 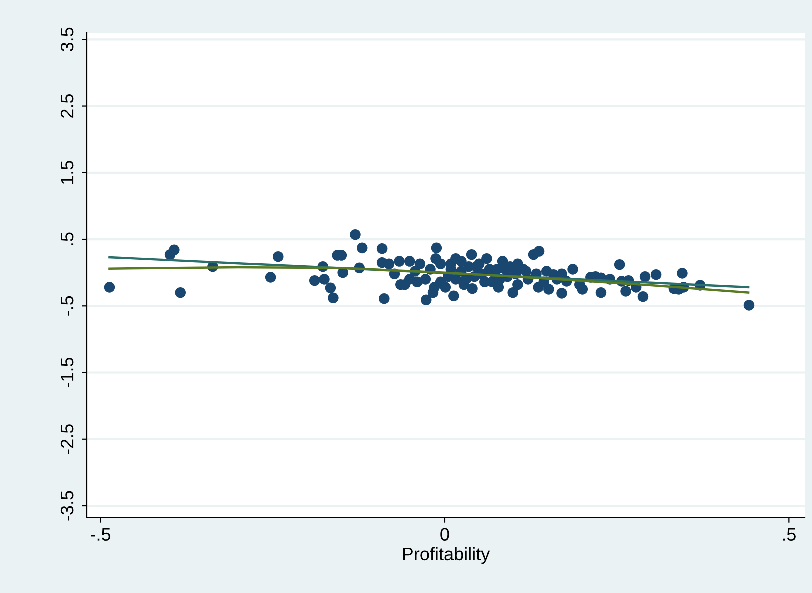 What do you see at coordinates (789, 534) in the screenshot?
I see `x-tick-label: .5` at bounding box center [789, 534].